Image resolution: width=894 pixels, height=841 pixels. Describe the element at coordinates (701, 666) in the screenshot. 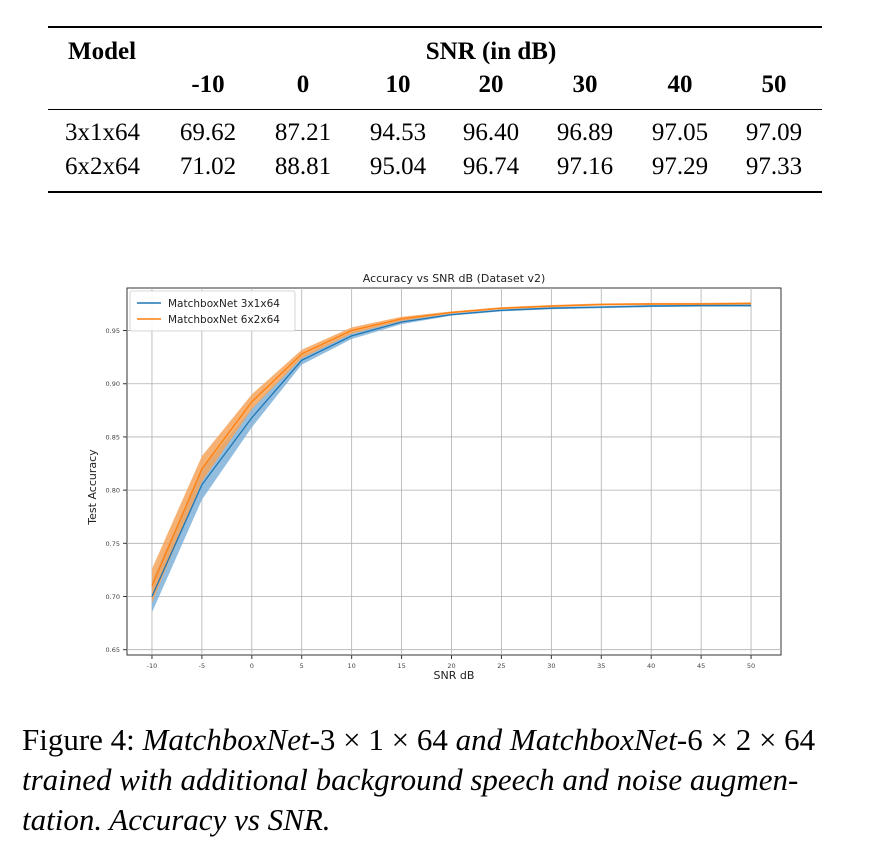

I see `x-tick-label: 45` at that location.